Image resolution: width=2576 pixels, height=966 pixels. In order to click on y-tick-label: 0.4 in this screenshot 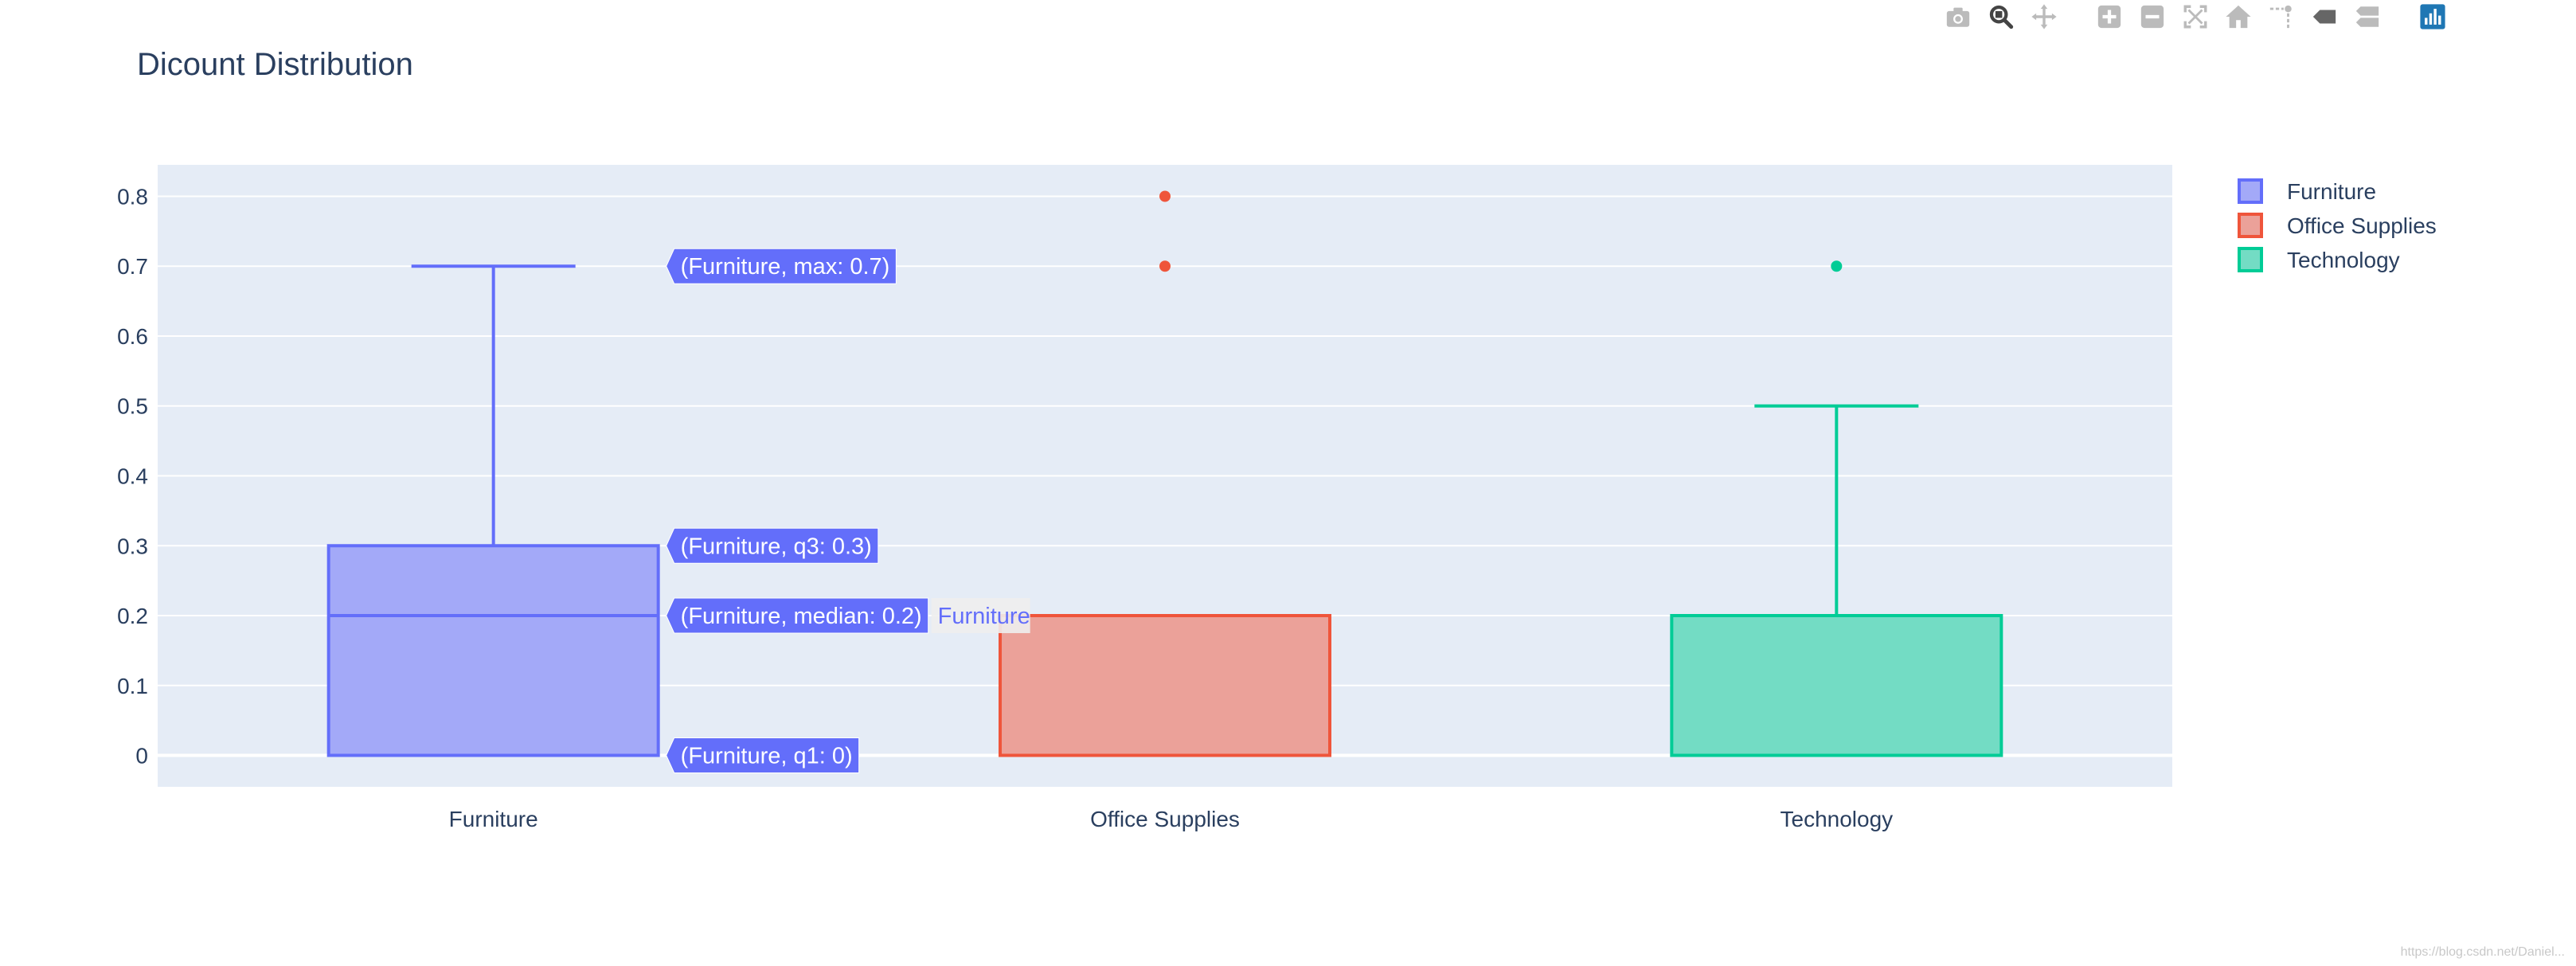, I will do `click(132, 477)`.